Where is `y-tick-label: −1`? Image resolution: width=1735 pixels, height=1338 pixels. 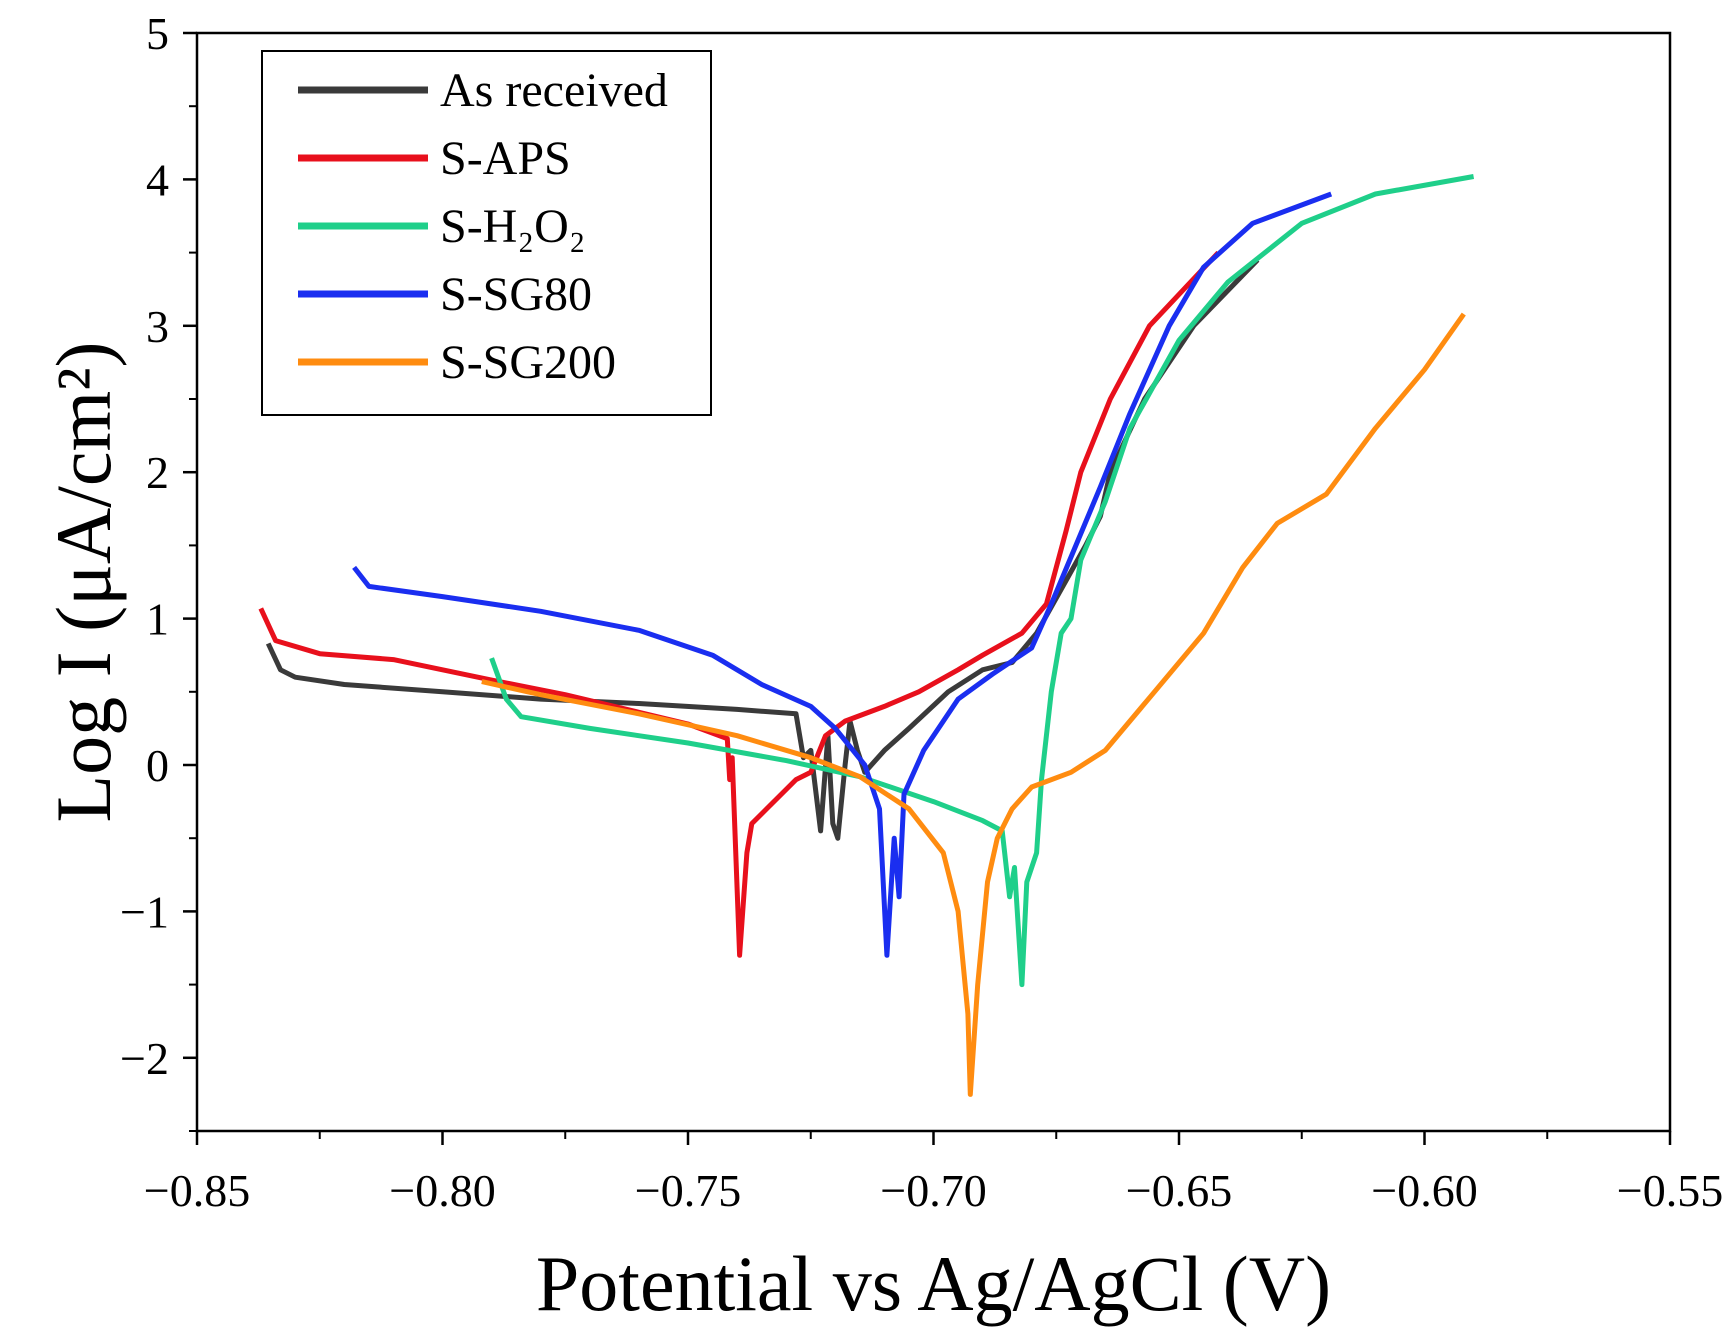 y-tick-label: −1 is located at coordinates (144, 911).